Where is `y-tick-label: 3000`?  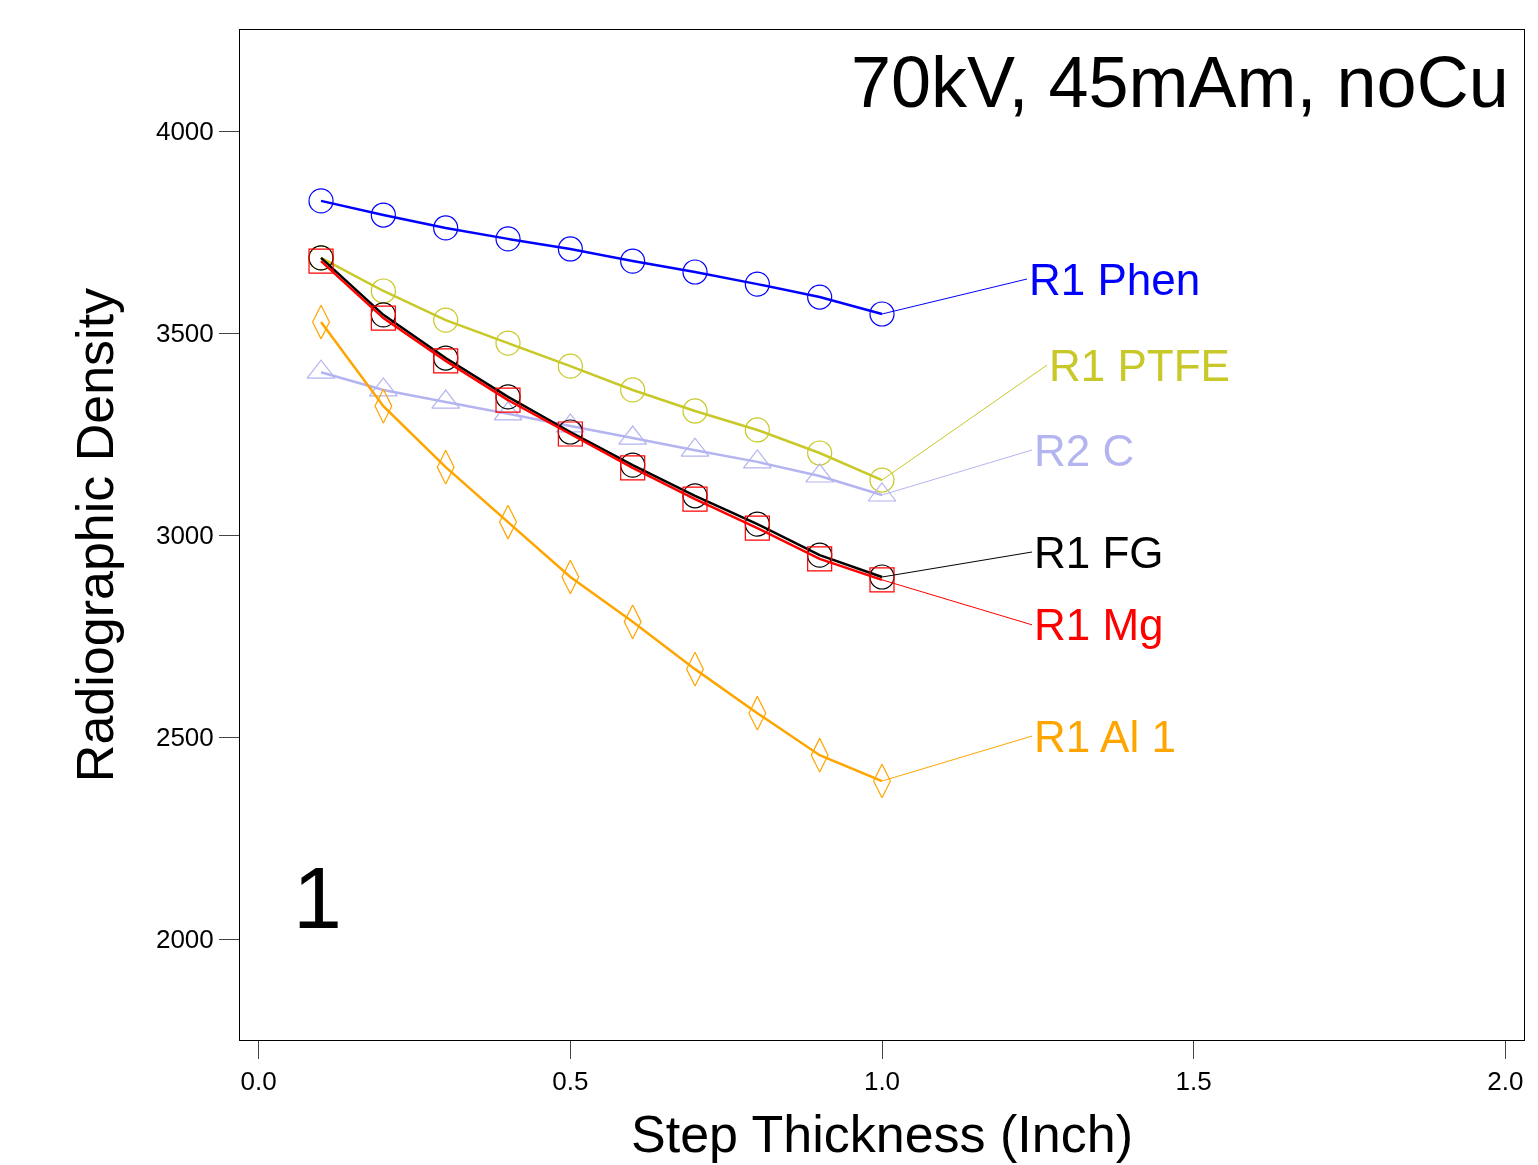
y-tick-label: 3000 is located at coordinates (184, 535).